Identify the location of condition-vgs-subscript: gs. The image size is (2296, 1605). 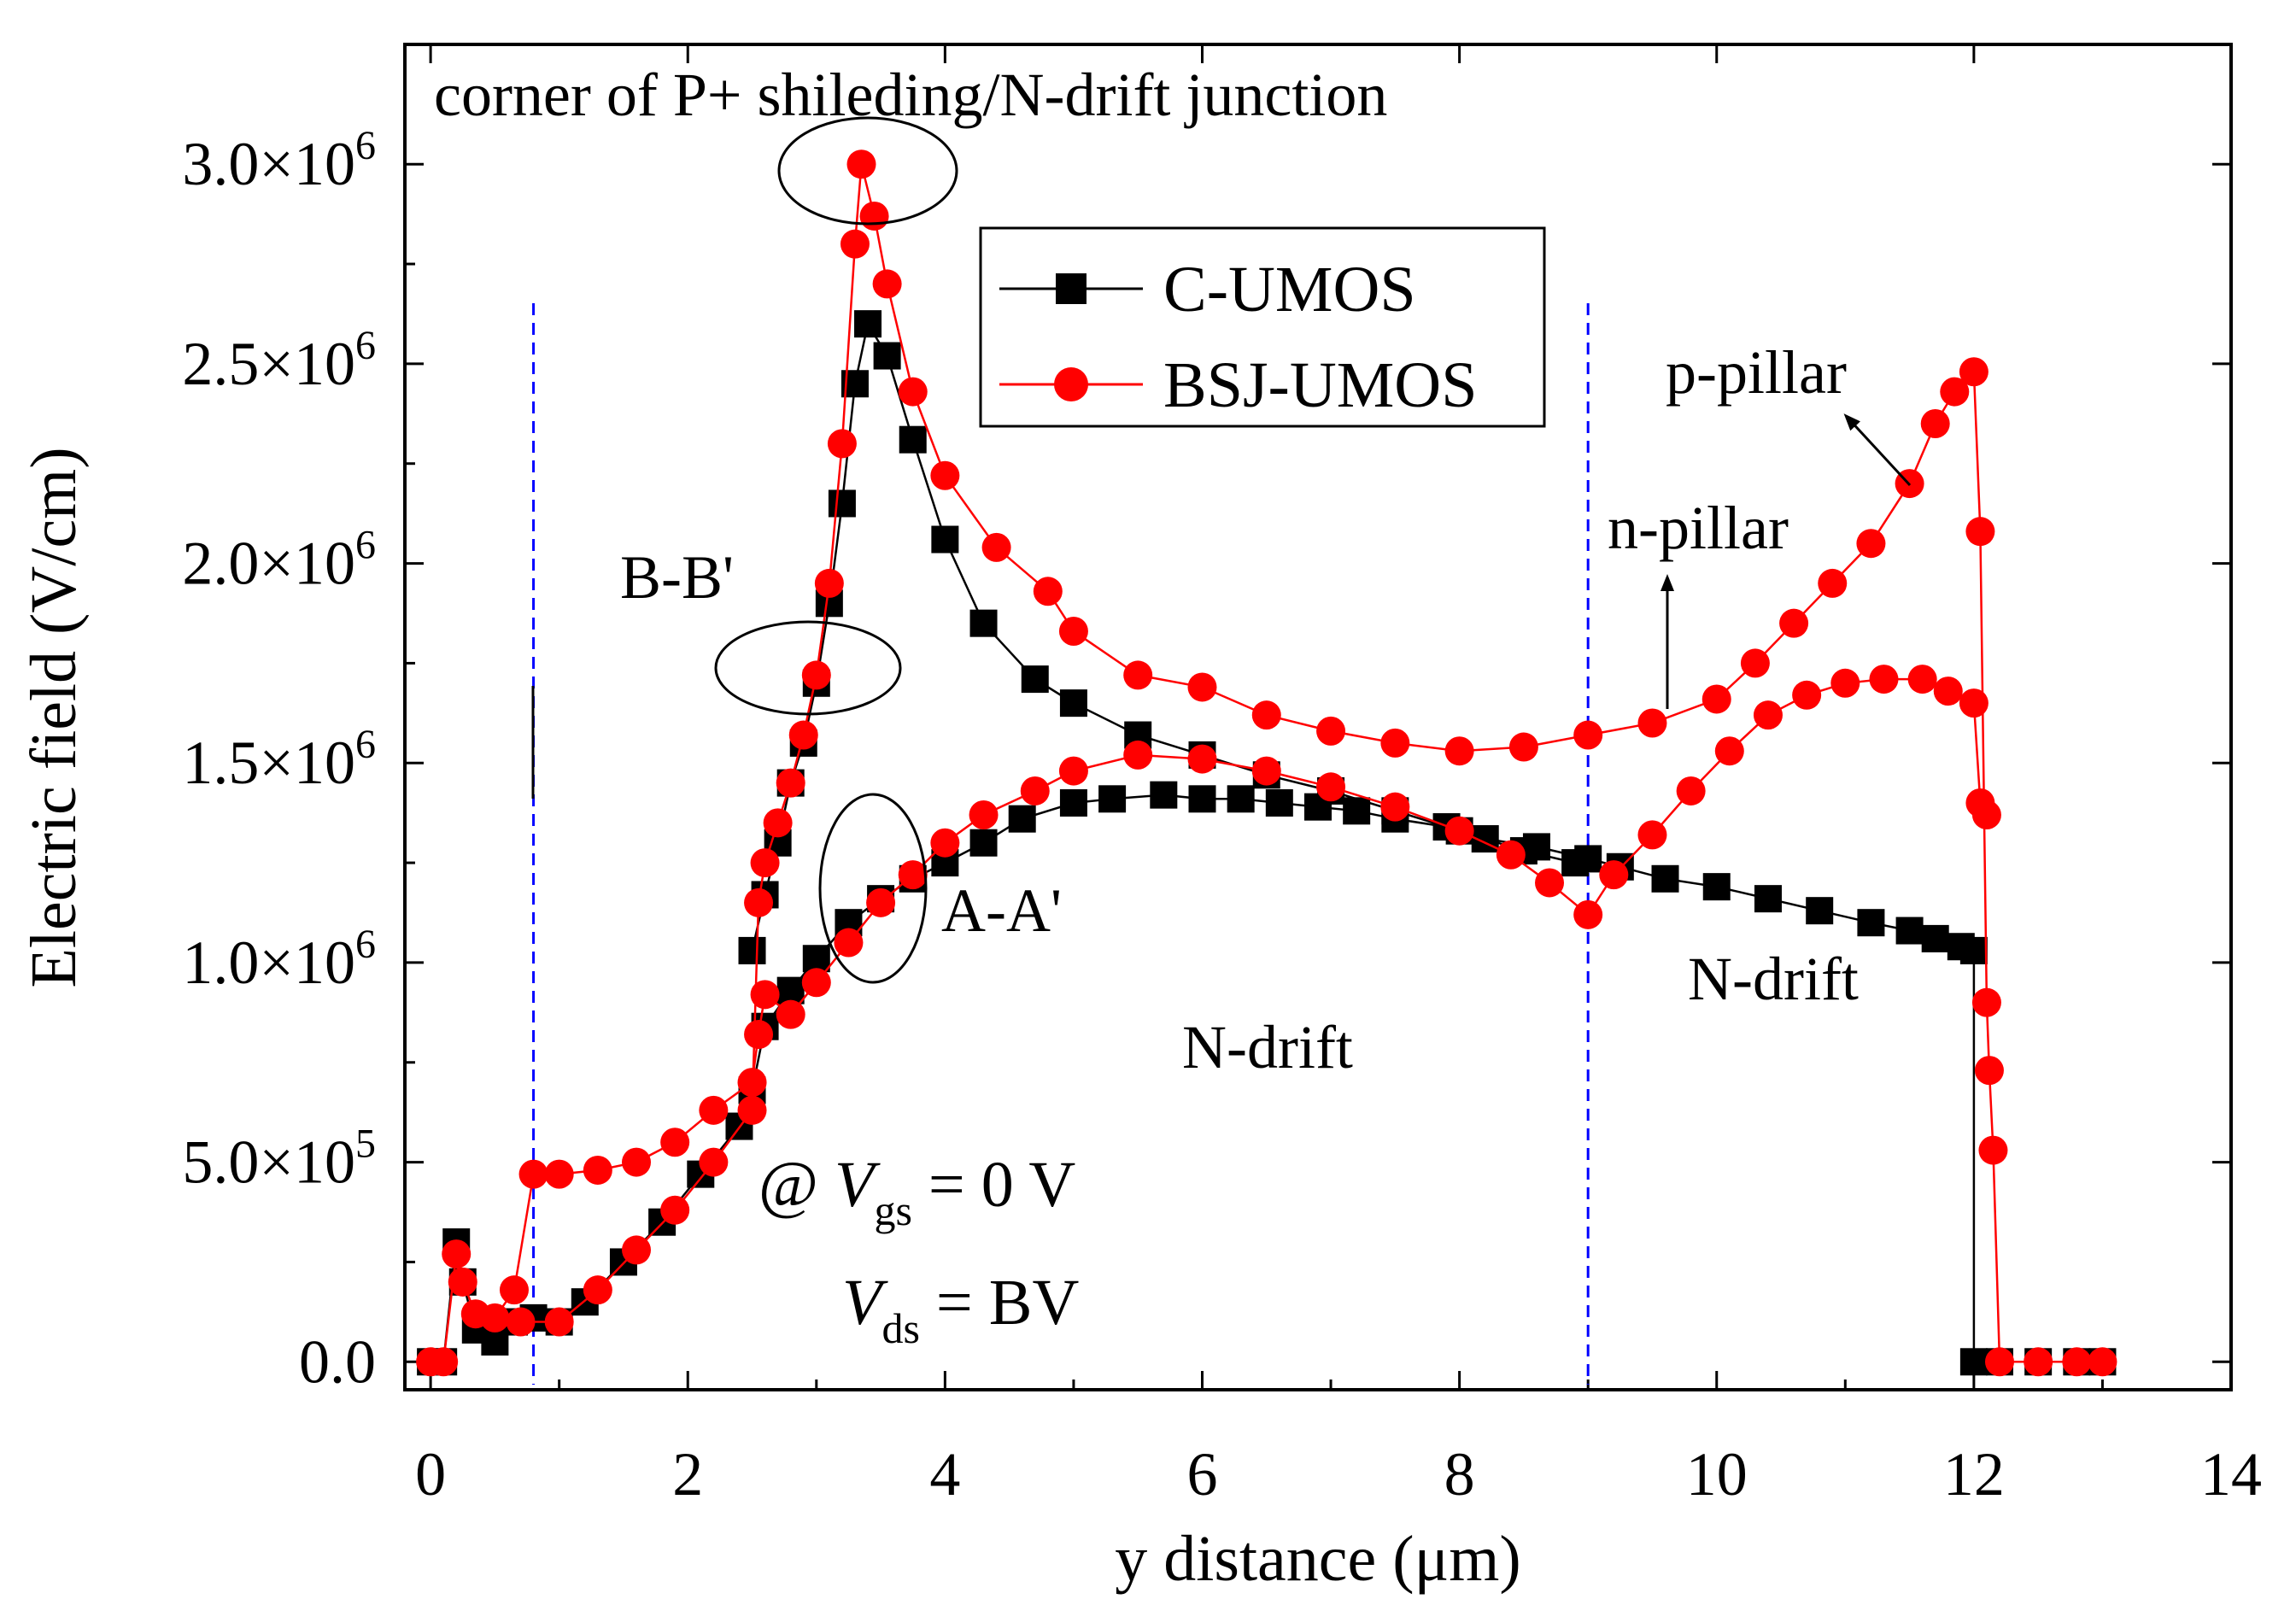
(892, 1210).